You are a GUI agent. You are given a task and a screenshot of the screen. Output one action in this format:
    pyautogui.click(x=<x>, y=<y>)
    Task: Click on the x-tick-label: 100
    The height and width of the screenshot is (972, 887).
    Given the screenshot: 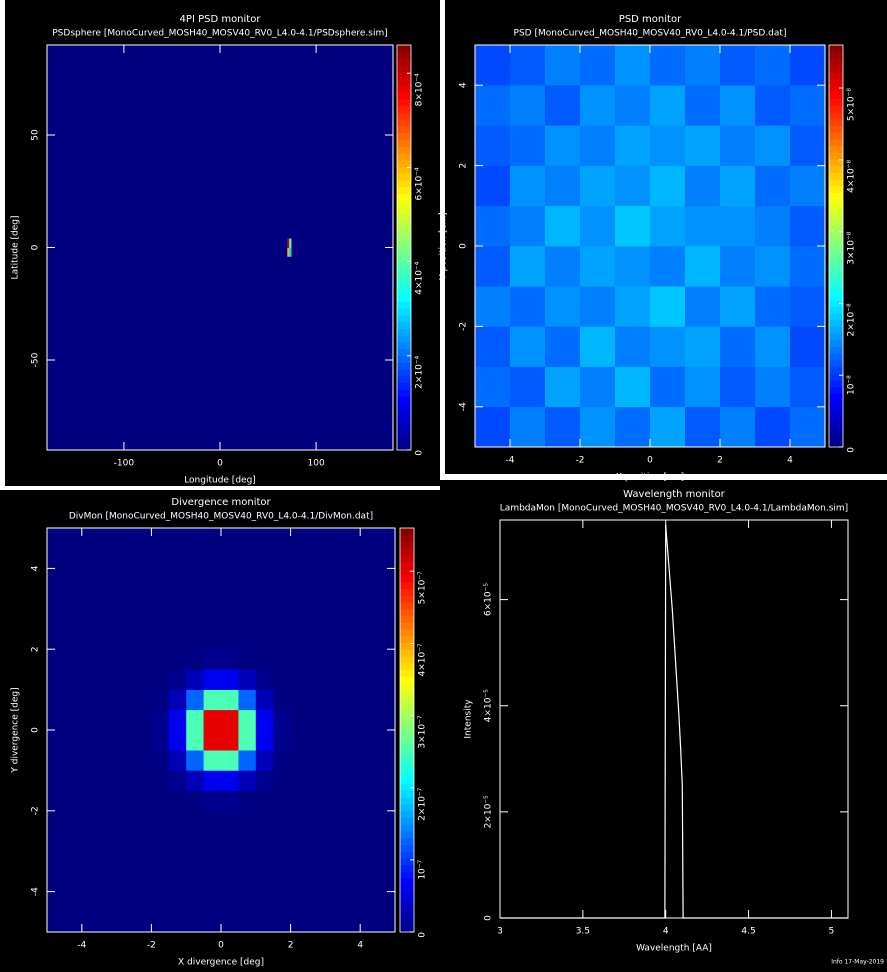 What is the action you would take?
    pyautogui.click(x=316, y=464)
    